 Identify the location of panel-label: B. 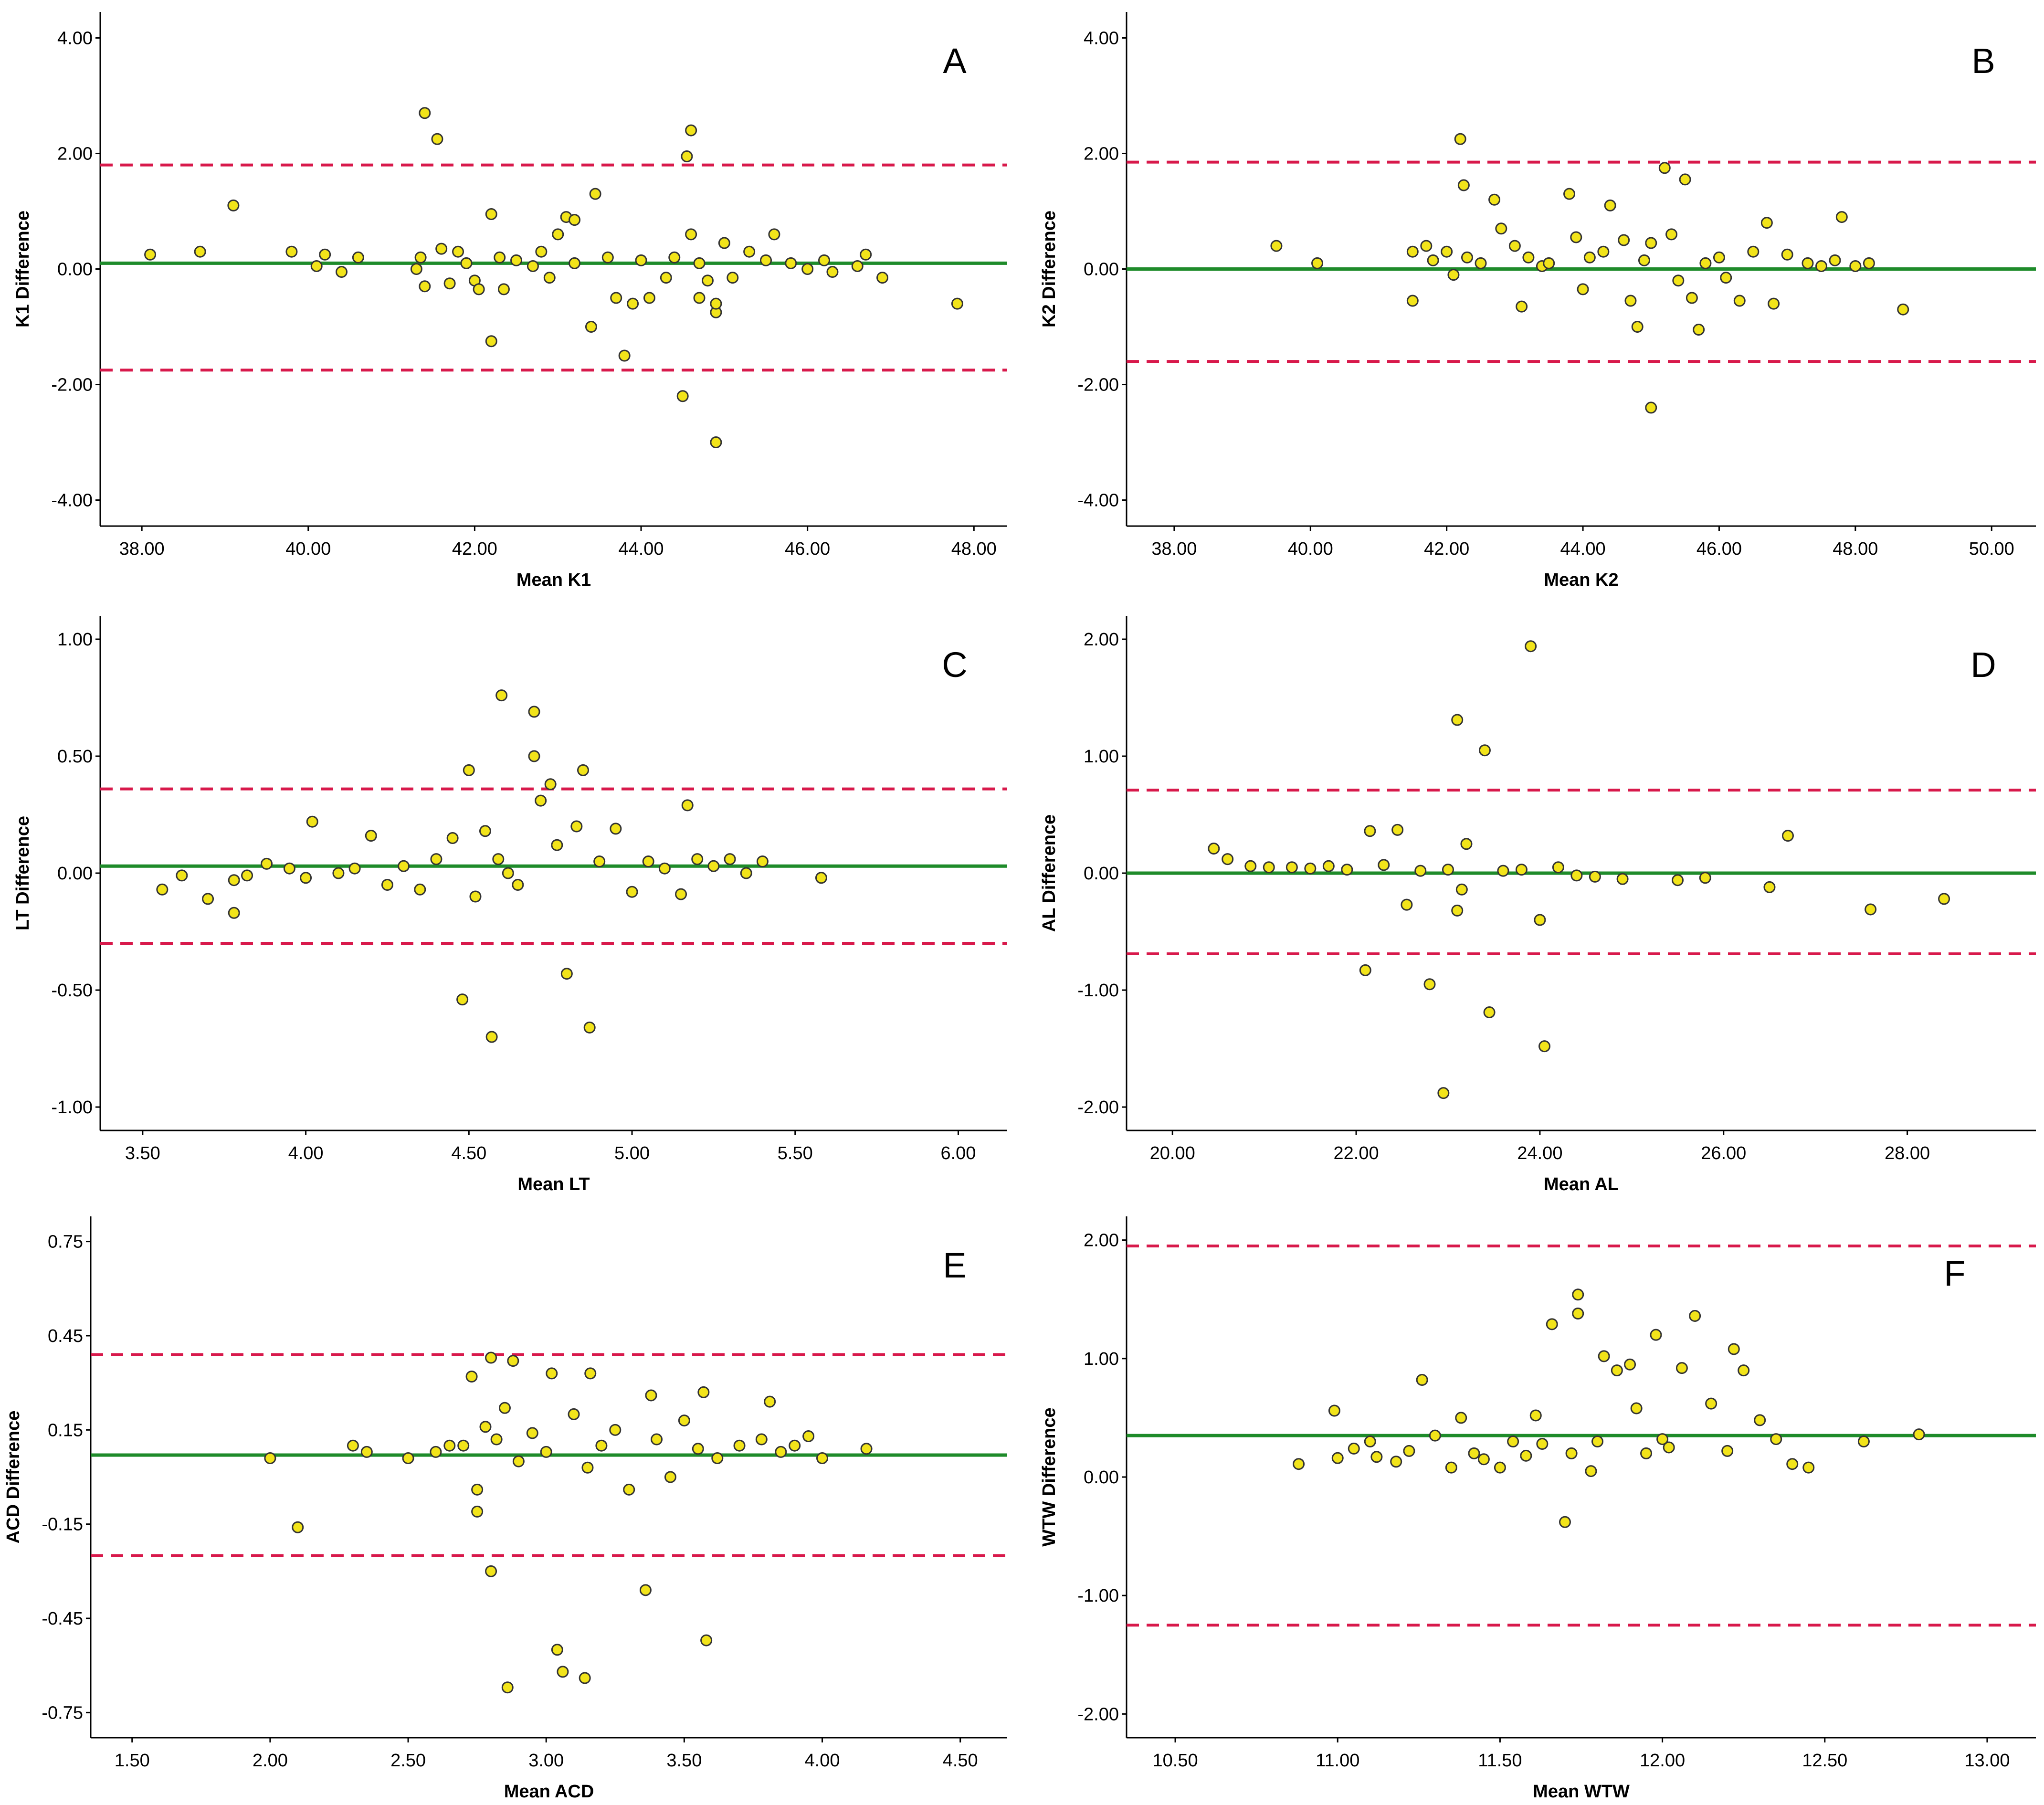
(1983, 61).